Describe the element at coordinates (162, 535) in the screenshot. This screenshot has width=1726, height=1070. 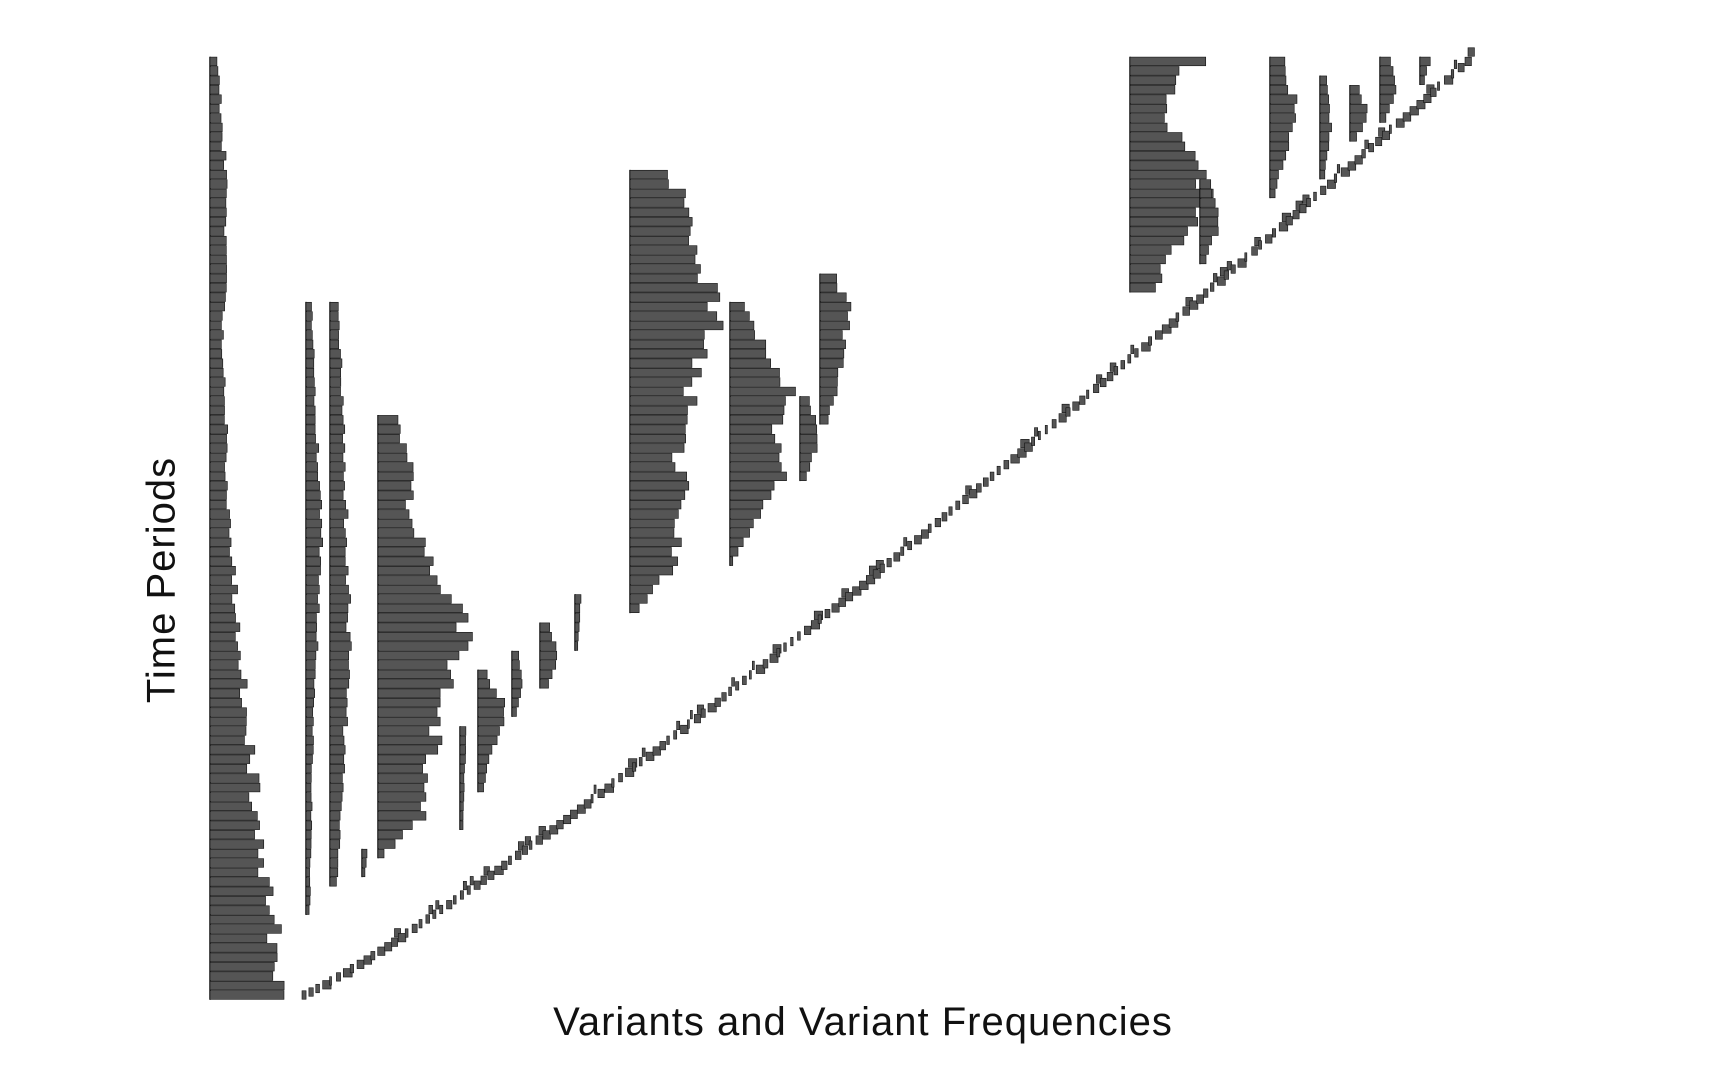
I see `y-axis-title-wrap: Time Periods` at that location.